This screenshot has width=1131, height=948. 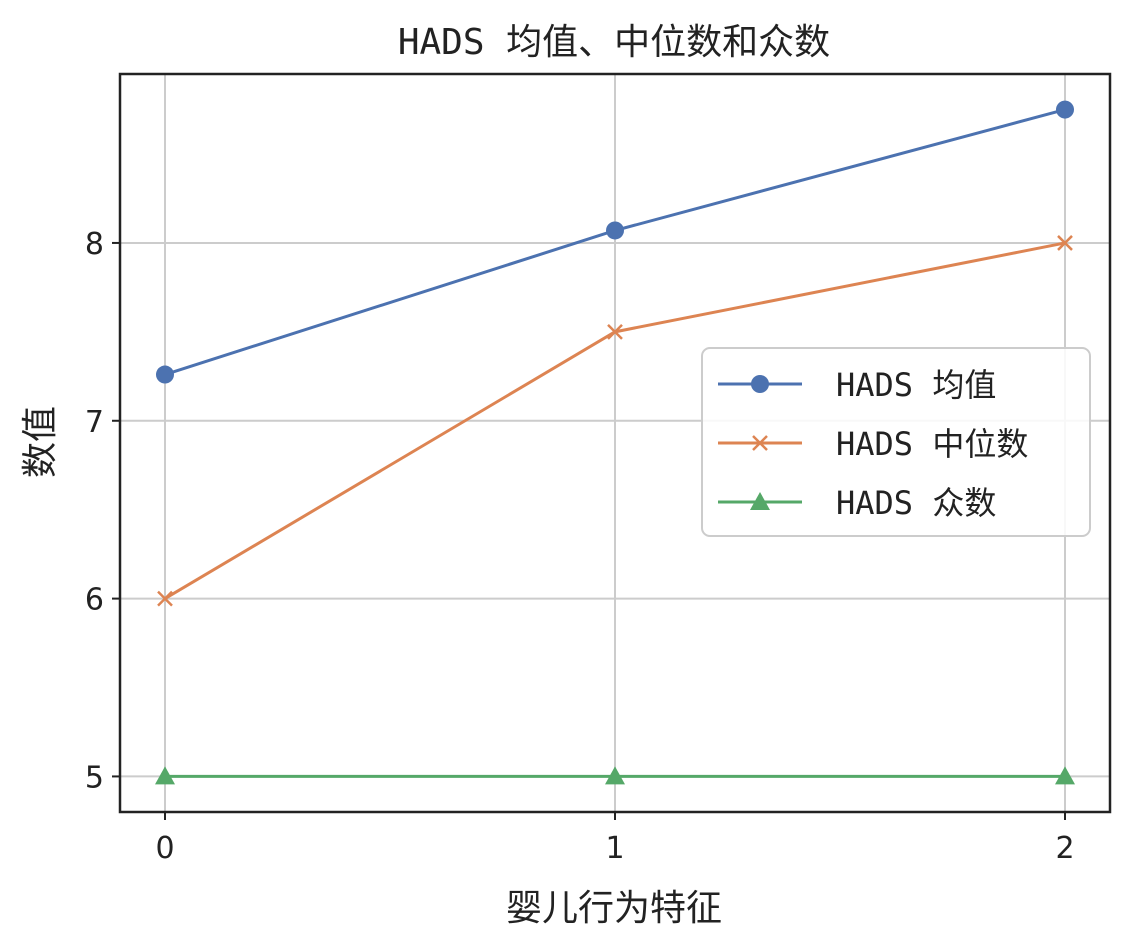 What do you see at coordinates (102, 511) in the screenshot?
I see `y-axis: 5 6 7 8` at bounding box center [102, 511].